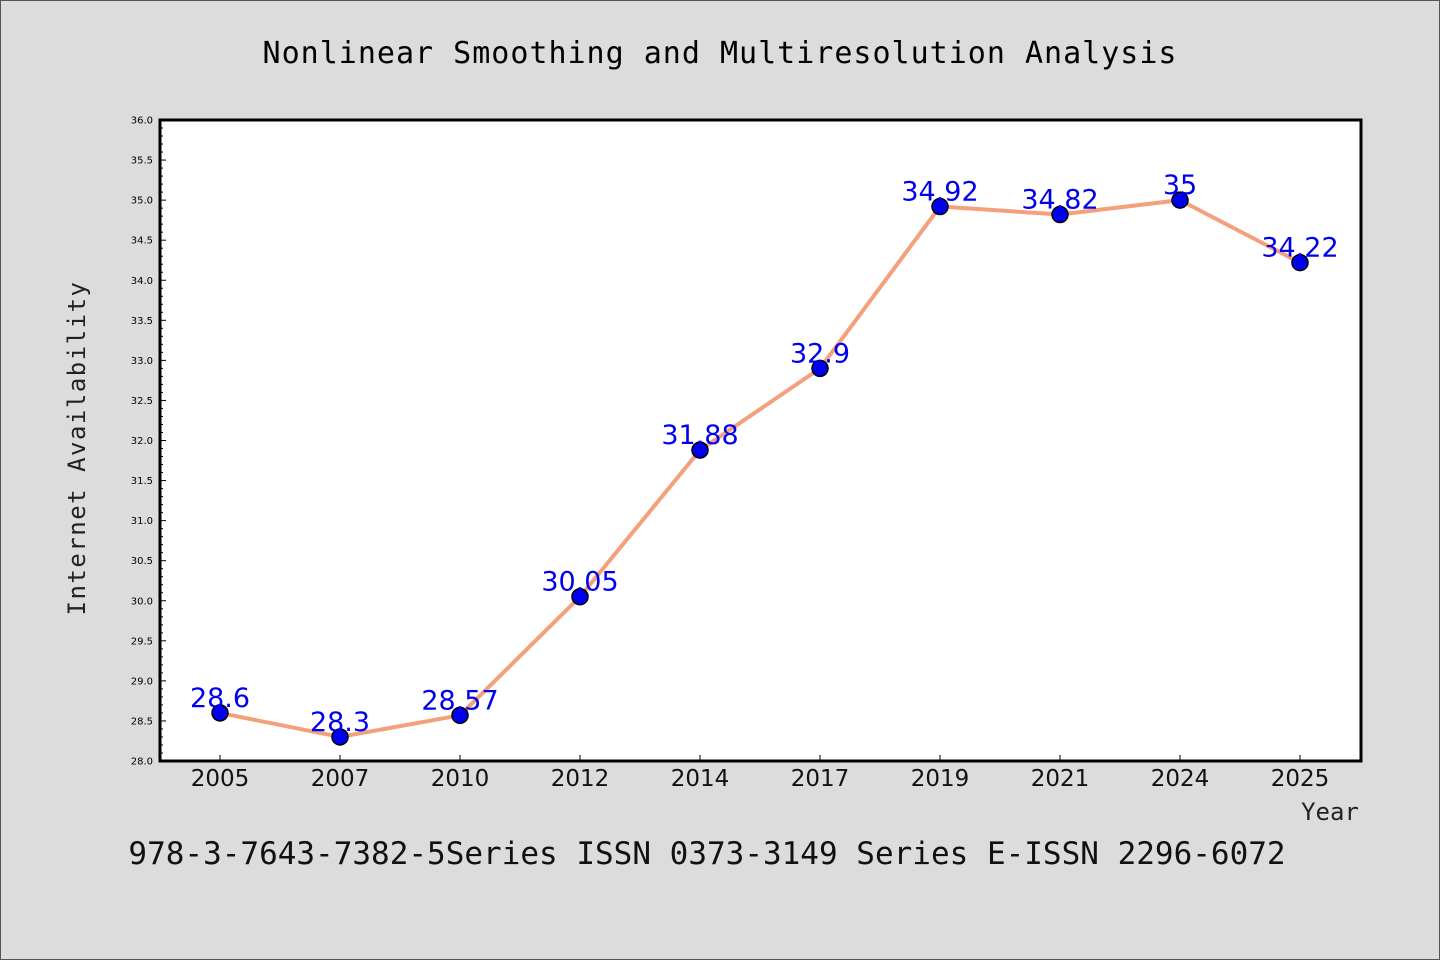  What do you see at coordinates (142, 321) in the screenshot?
I see `y-tick-label: 33.5` at bounding box center [142, 321].